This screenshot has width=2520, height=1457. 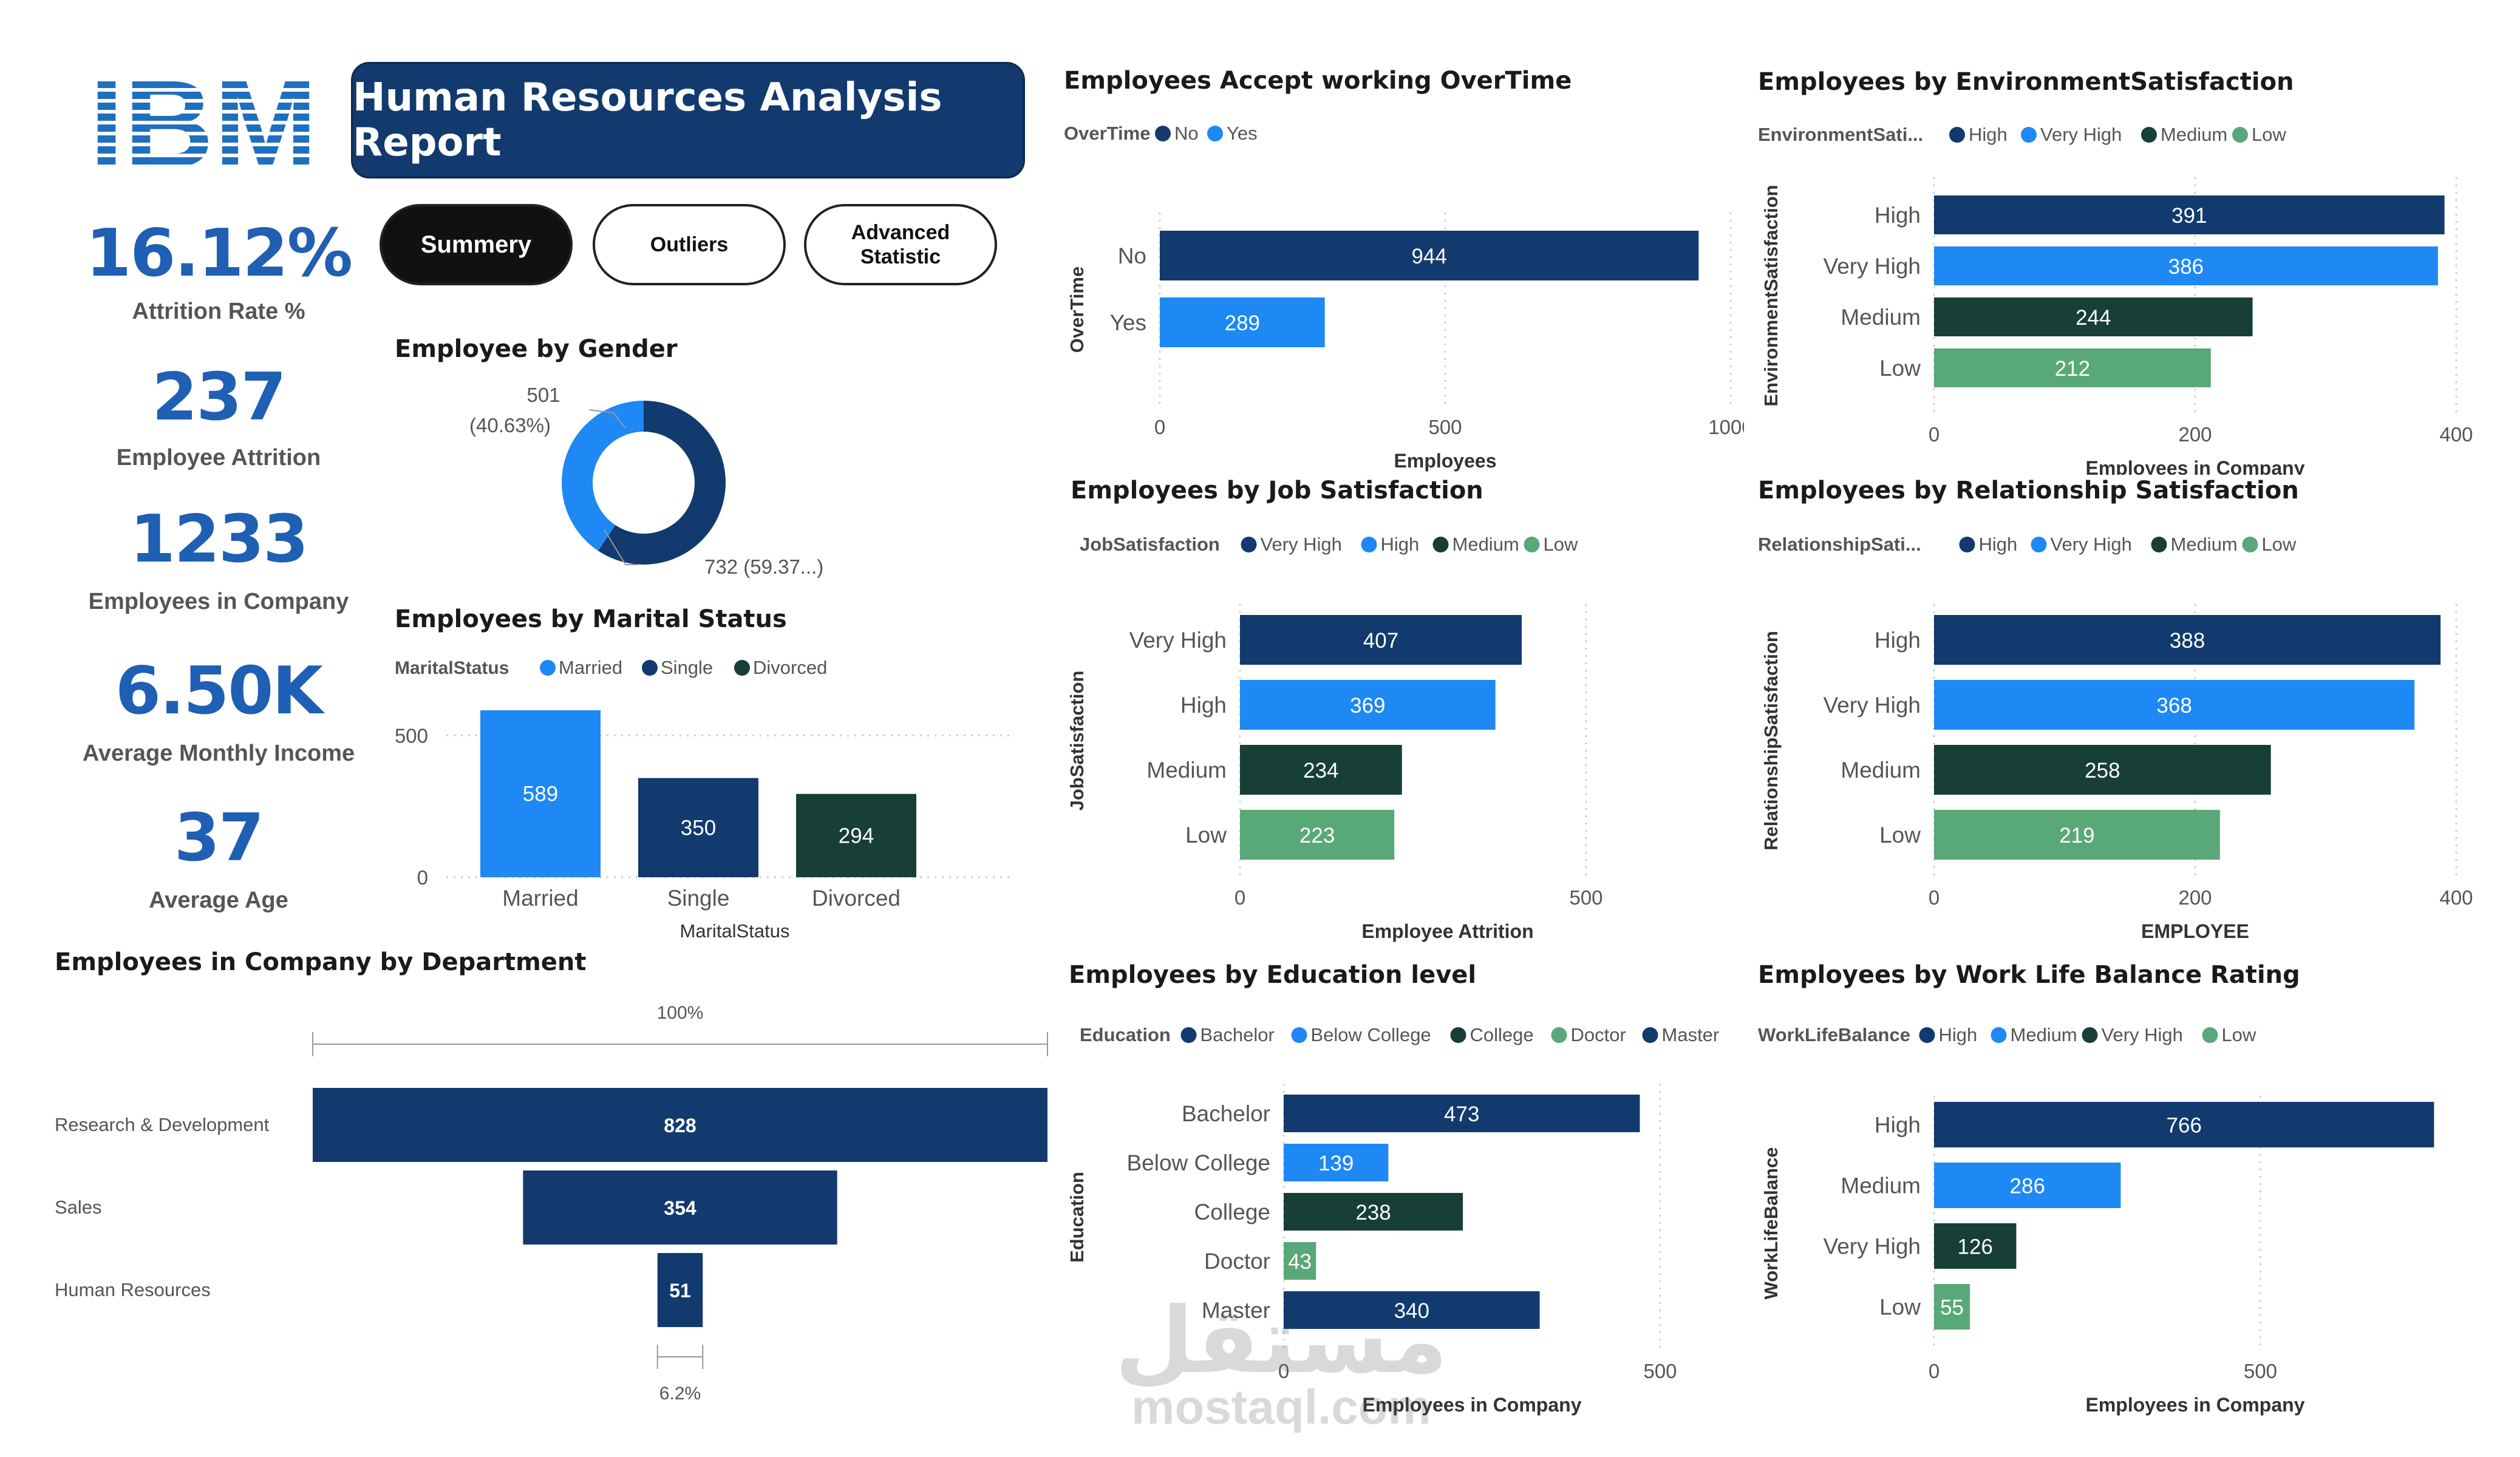 What do you see at coordinates (540, 898) in the screenshot?
I see `x-tick-label: Married` at bounding box center [540, 898].